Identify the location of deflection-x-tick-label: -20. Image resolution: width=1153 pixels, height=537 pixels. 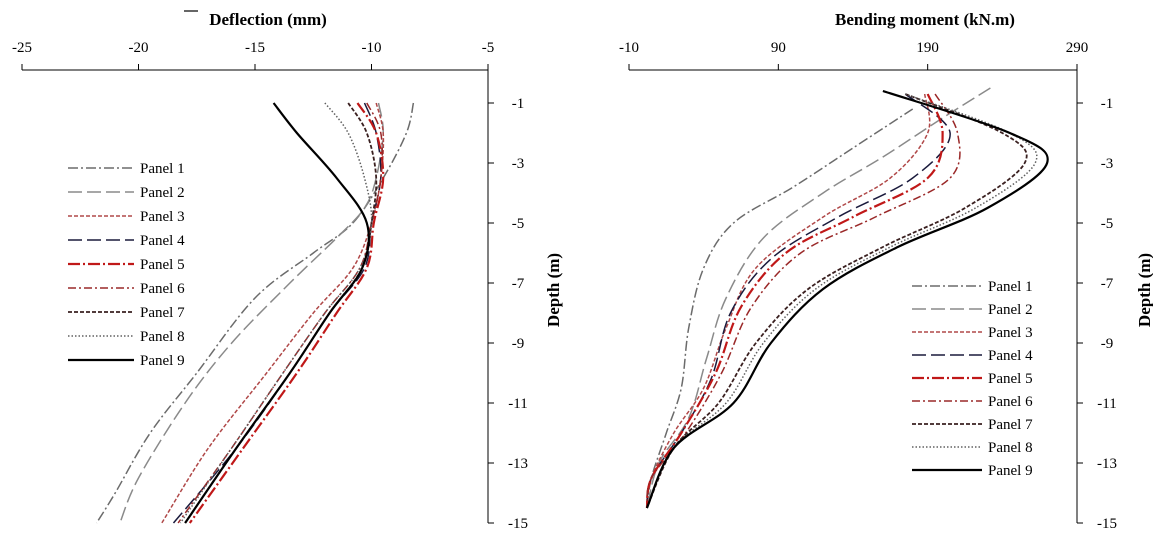
(139, 48).